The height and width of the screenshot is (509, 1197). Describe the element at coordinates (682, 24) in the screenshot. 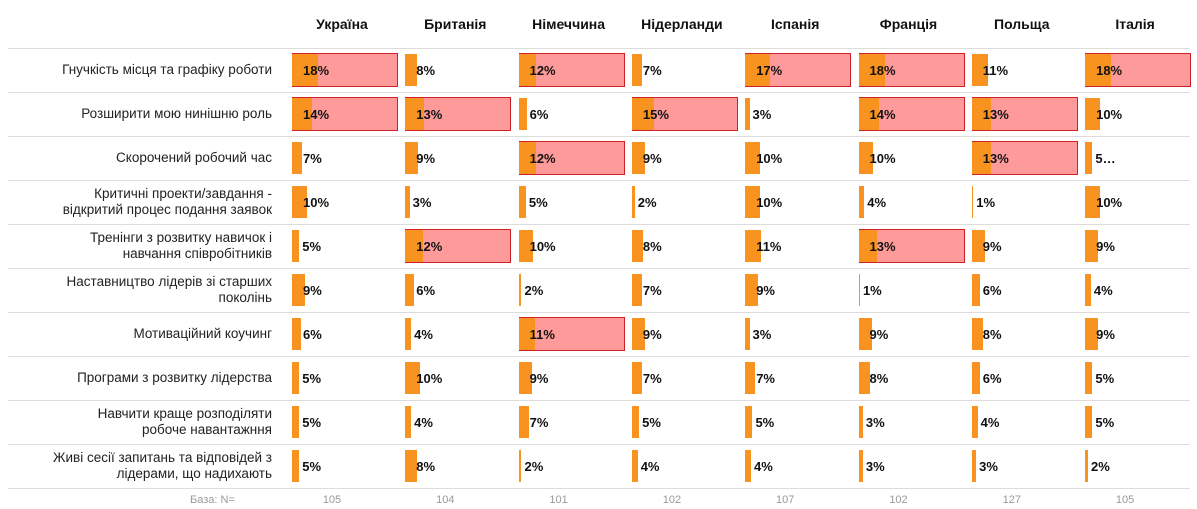

I see `column-header: Нідерланди` at that location.